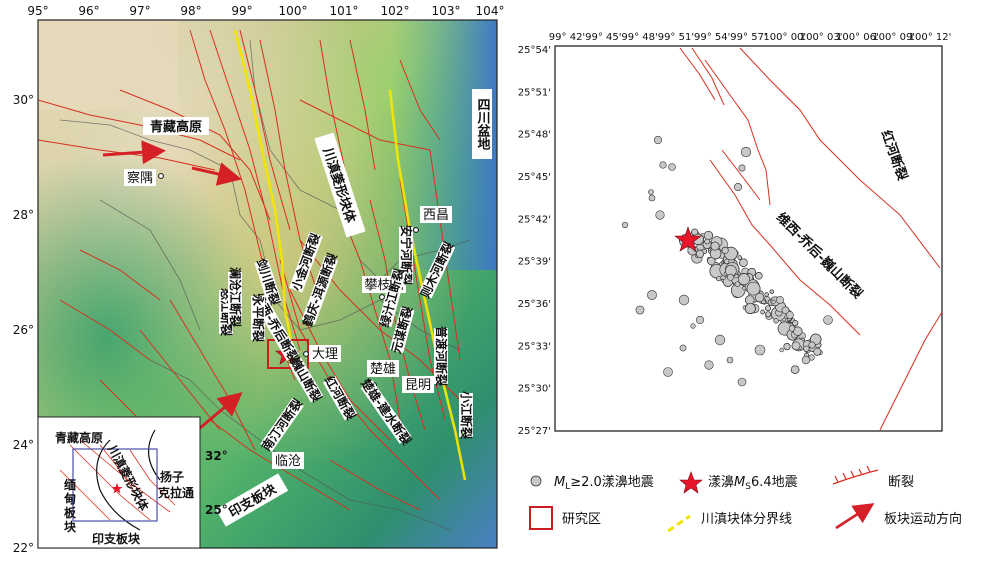 This screenshot has height=580, width=984. What do you see at coordinates (23, 445) in the screenshot?
I see `lat-tick: 24°` at bounding box center [23, 445].